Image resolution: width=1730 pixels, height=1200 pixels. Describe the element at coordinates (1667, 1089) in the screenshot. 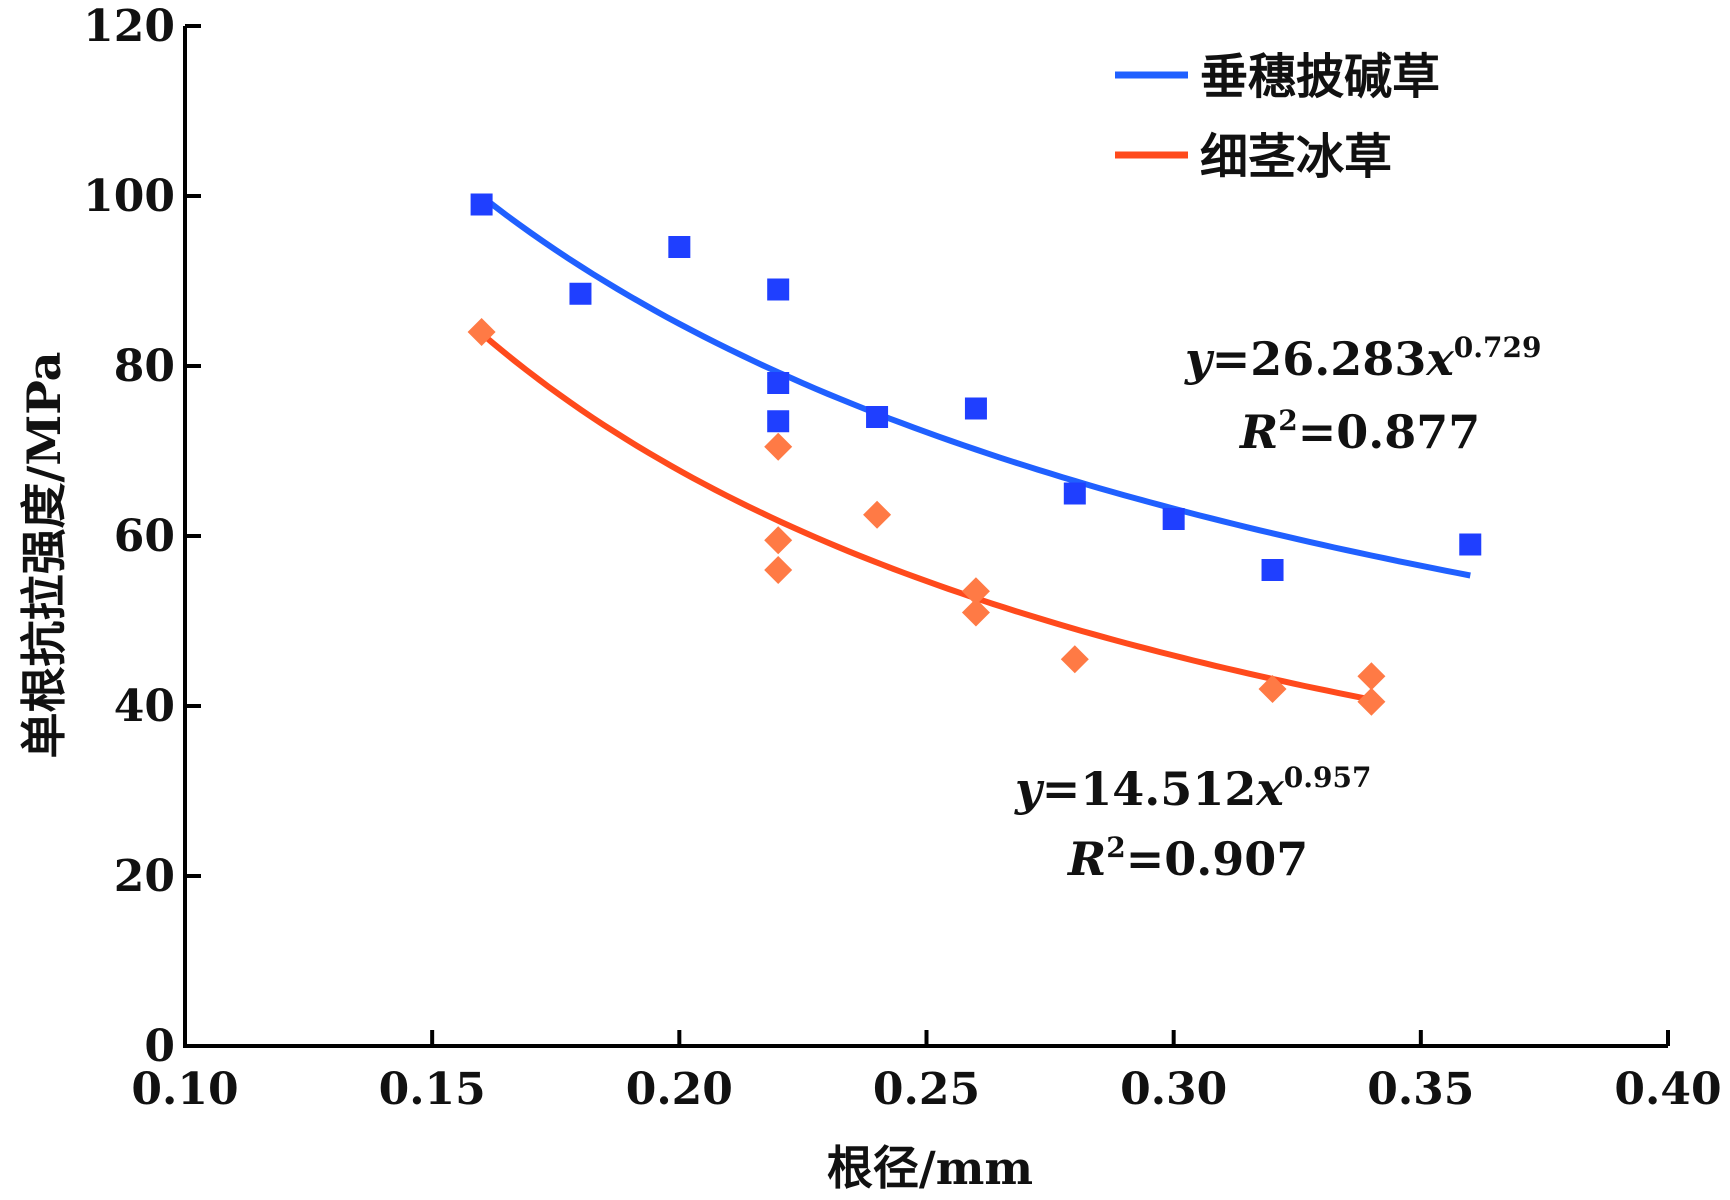

I see `x-tick-label: 0.40` at that location.